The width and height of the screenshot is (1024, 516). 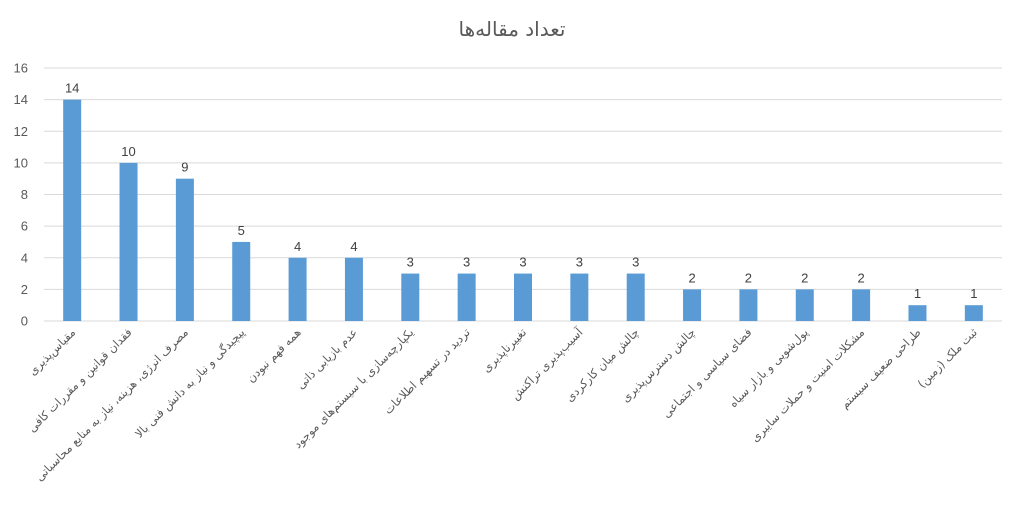 I want to click on y-axis-ticks: 0 2 4 6 8 10 12 14 16, so click(x=21, y=195).